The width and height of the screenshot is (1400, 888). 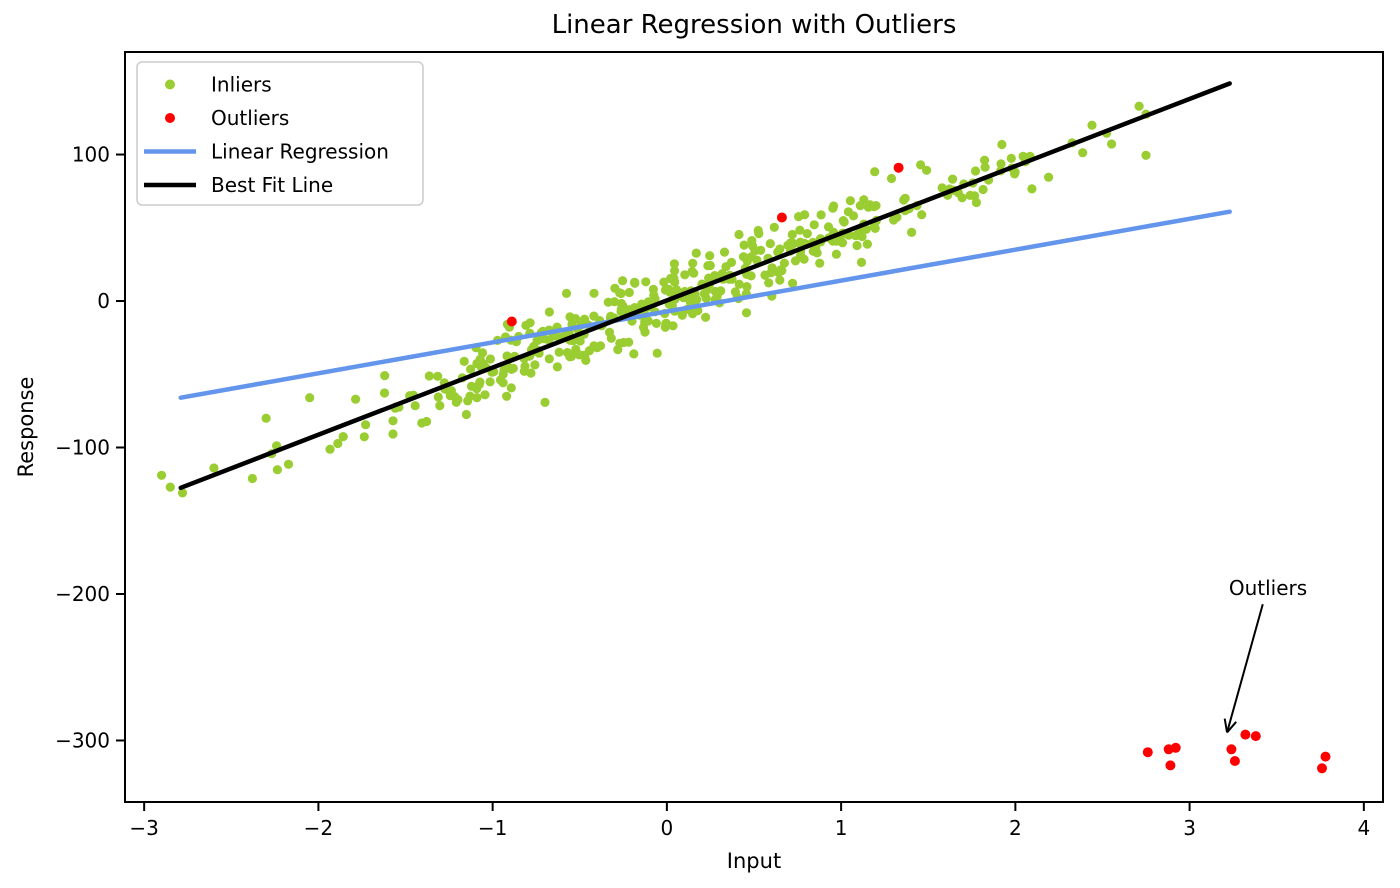 I want to click on x-tick-label: 4, so click(x=1363, y=828).